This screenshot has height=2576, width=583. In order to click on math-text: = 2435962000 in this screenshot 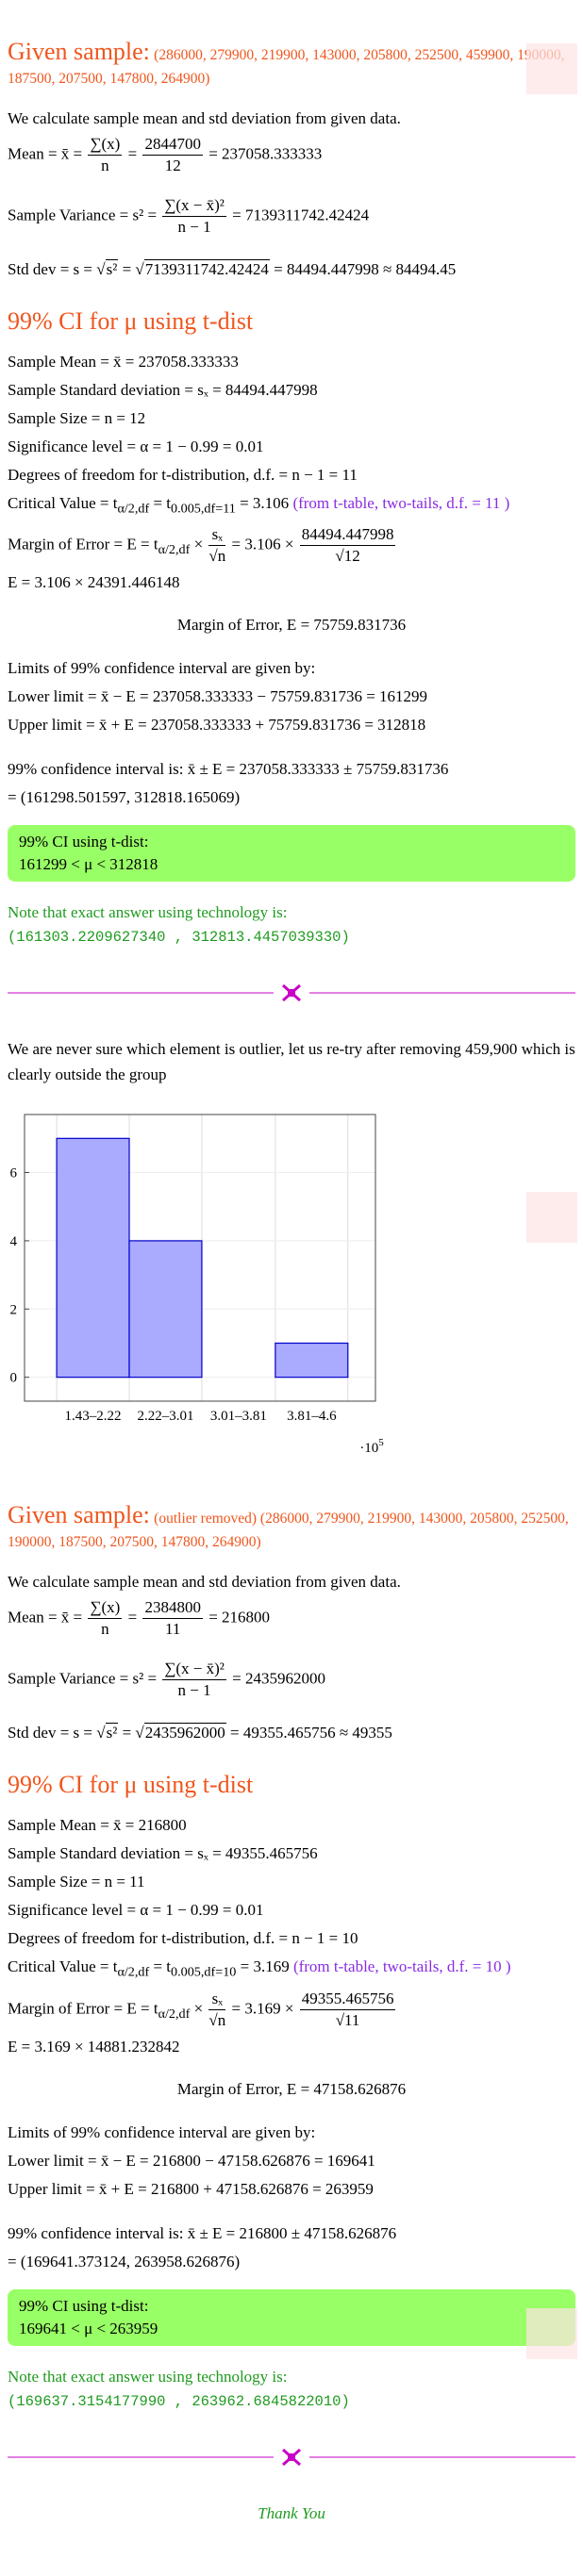, I will do `click(276, 1678)`.